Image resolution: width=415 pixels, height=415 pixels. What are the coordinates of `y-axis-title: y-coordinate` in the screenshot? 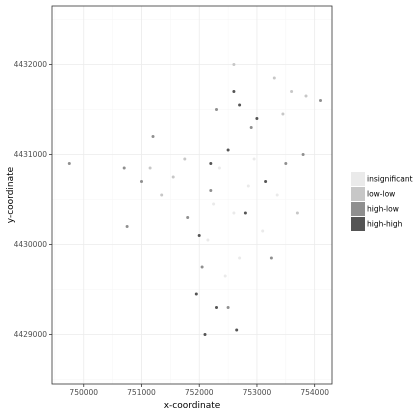 It's located at (11, 194).